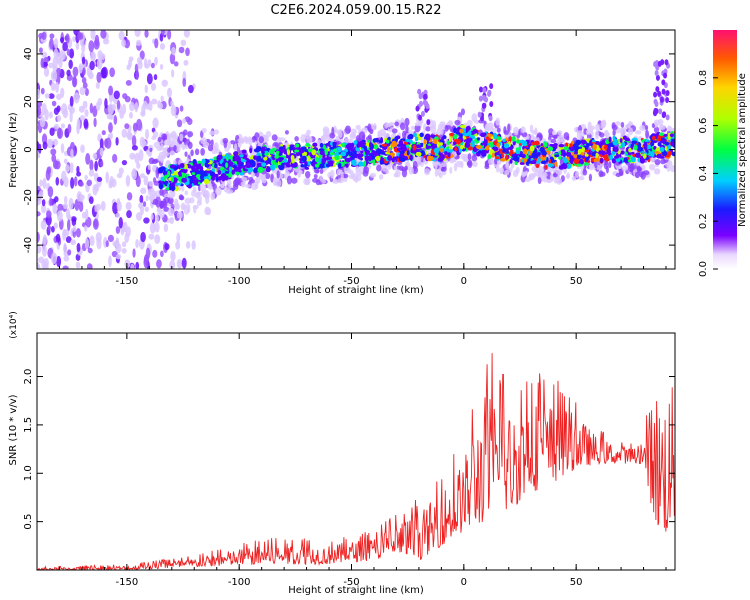 The image size is (750, 600). What do you see at coordinates (464, 582) in the screenshot?
I see `snr-x-tick-label: 0` at bounding box center [464, 582].